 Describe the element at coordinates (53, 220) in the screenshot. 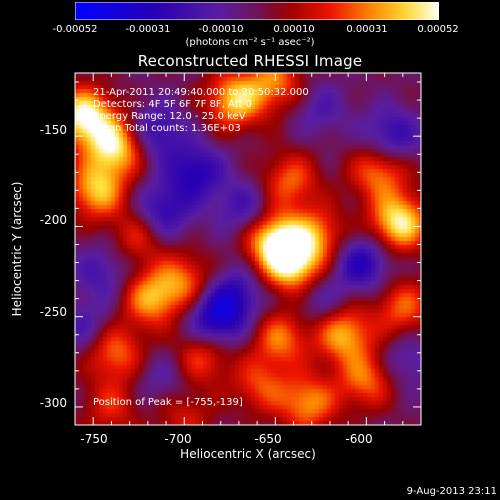

I see `y-tick-label: -200` at that location.